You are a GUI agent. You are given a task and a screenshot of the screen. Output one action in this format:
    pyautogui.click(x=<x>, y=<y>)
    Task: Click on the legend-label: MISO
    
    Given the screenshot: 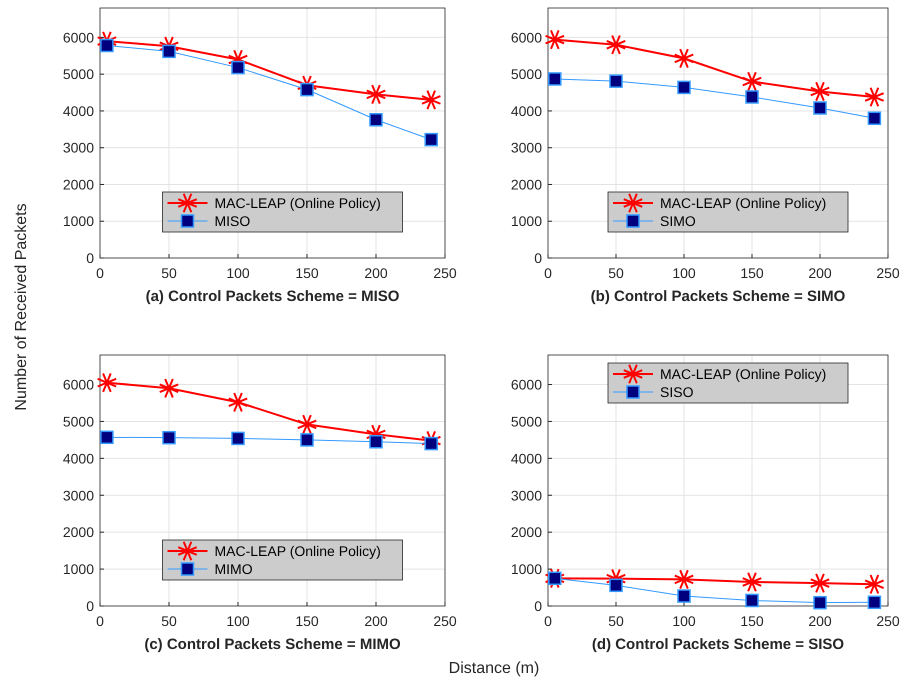 What is the action you would take?
    pyautogui.click(x=232, y=221)
    